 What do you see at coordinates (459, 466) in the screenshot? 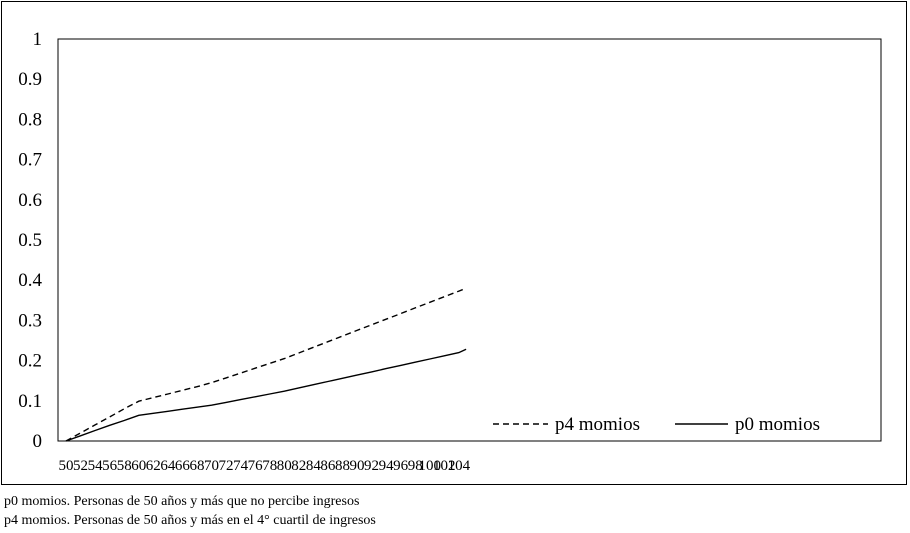
I see `x-tick-label: 104` at bounding box center [459, 466].